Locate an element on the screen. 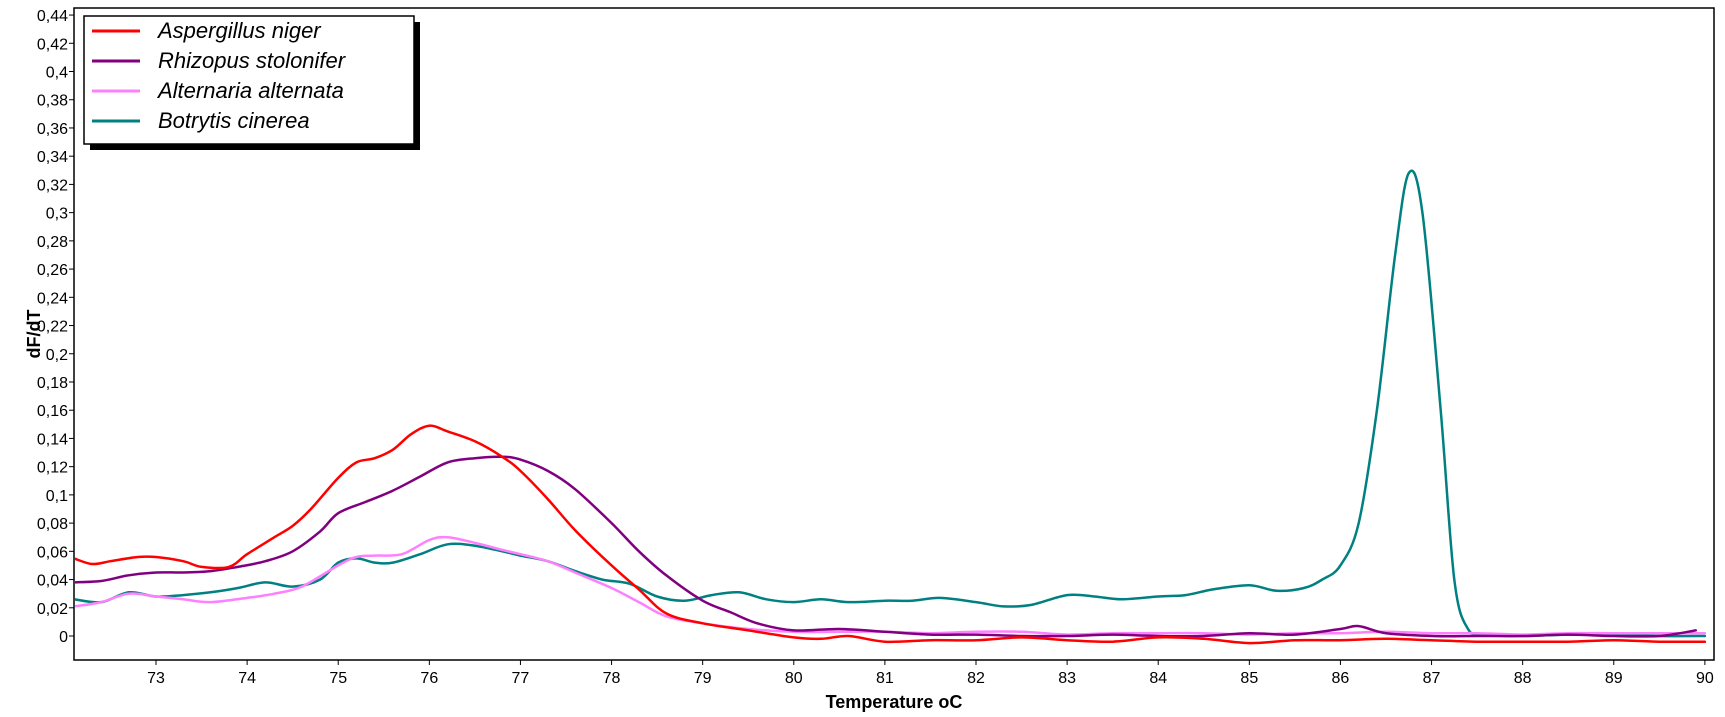 The width and height of the screenshot is (1725, 717). y-tick-label: 0,04 is located at coordinates (52, 581).